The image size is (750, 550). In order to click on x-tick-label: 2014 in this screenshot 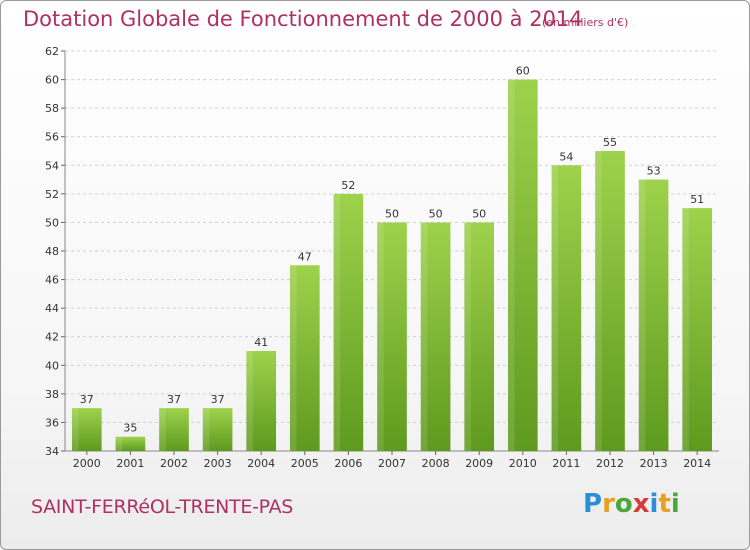, I will do `click(697, 463)`.